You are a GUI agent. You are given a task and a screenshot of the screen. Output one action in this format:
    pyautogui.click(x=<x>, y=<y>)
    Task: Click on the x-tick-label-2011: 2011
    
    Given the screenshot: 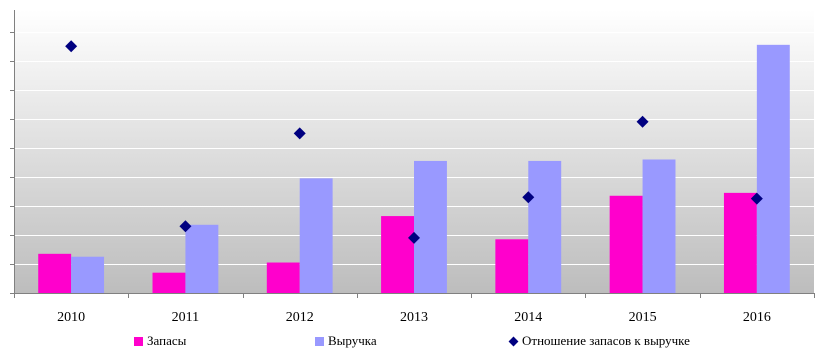 What is the action you would take?
    pyautogui.click(x=185, y=317)
    